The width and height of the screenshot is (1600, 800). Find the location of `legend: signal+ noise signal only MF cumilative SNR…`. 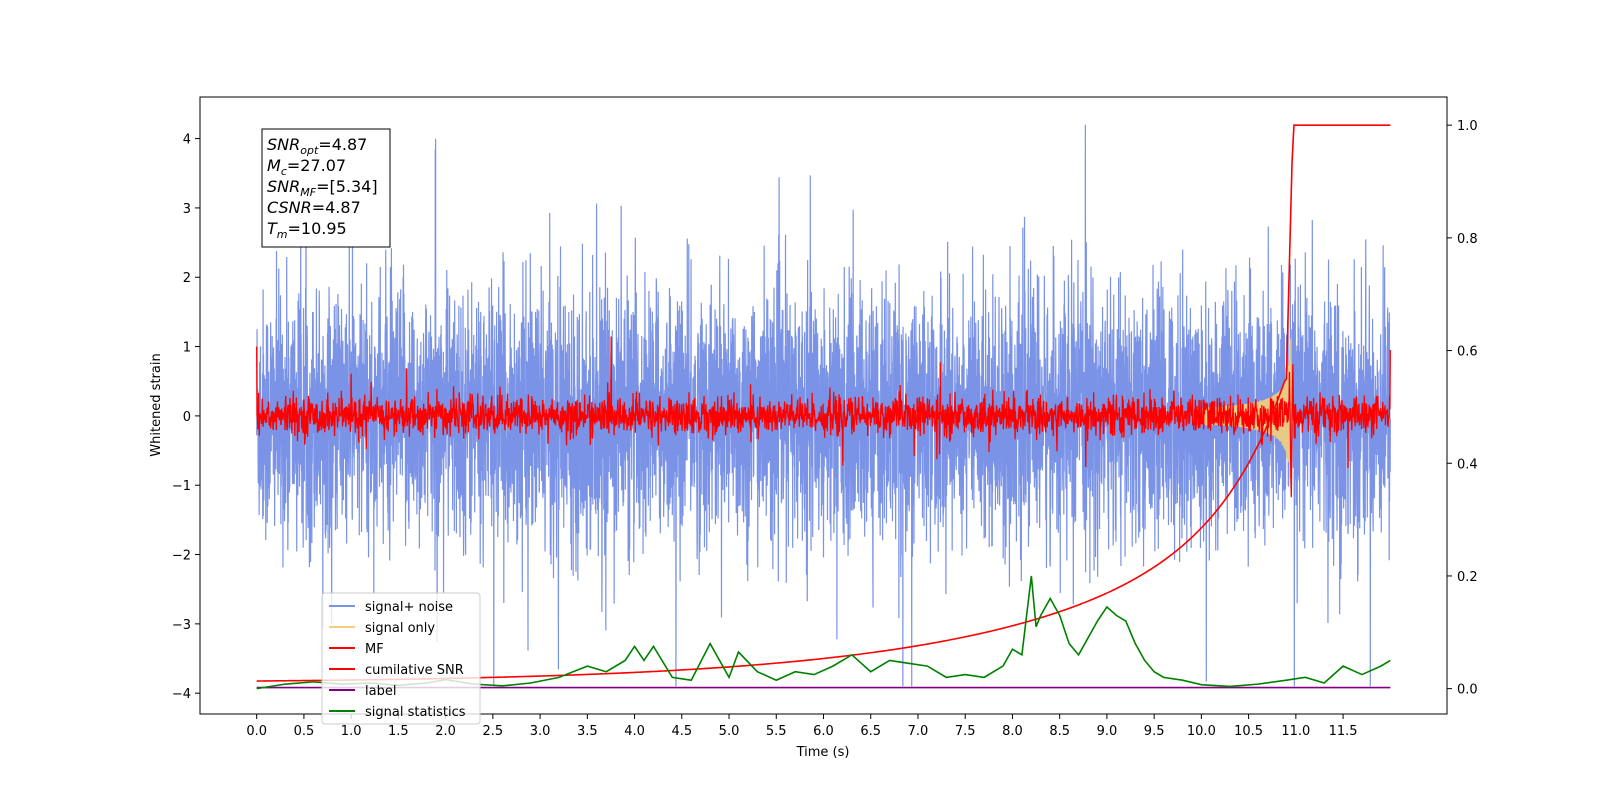

legend: signal+ noise signal only MF cumilative SNR… is located at coordinates (401, 658).